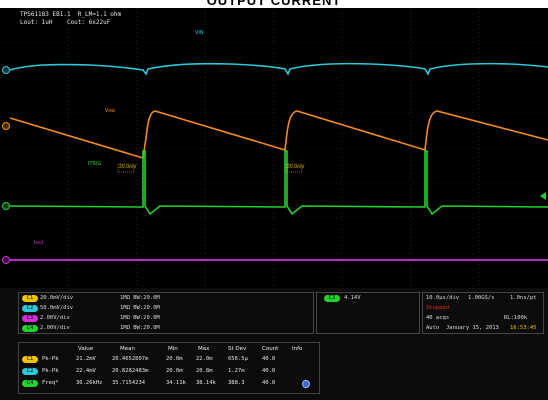 The height and width of the screenshot is (400, 548). Describe the element at coordinates (57, 308) in the screenshot. I see `ch2-scale: 50.0mV/div` at that location.